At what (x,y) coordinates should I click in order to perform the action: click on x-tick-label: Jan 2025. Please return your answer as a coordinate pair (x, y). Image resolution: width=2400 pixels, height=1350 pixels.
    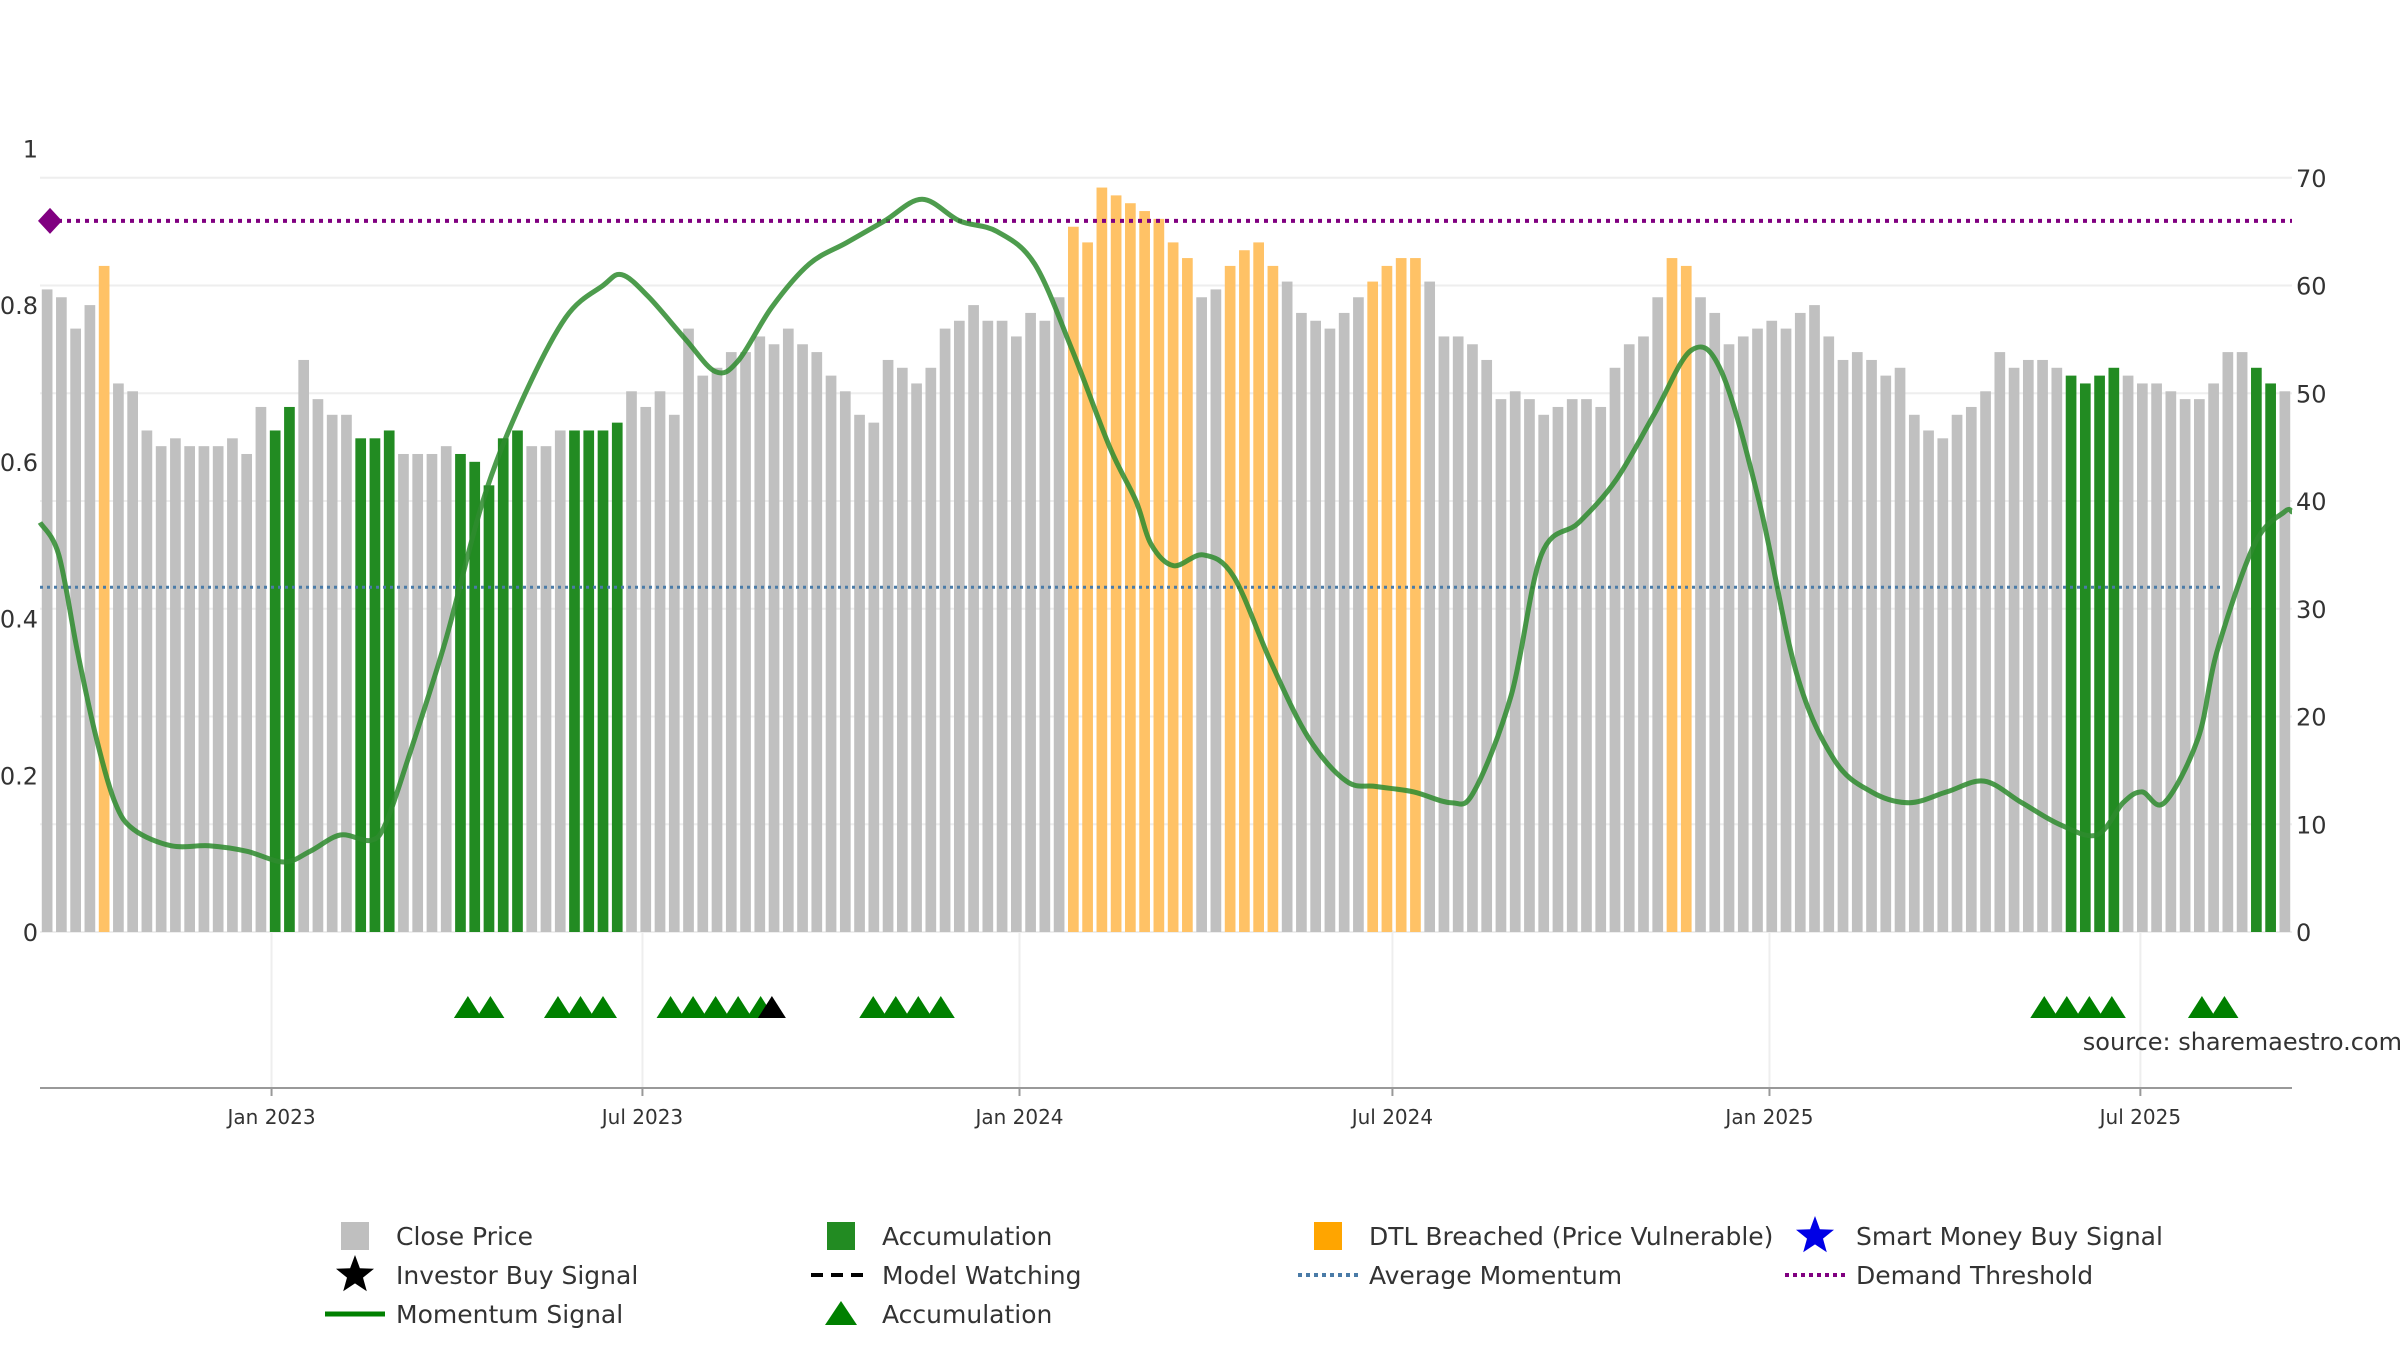
    Looking at the image, I should click on (1768, 1117).